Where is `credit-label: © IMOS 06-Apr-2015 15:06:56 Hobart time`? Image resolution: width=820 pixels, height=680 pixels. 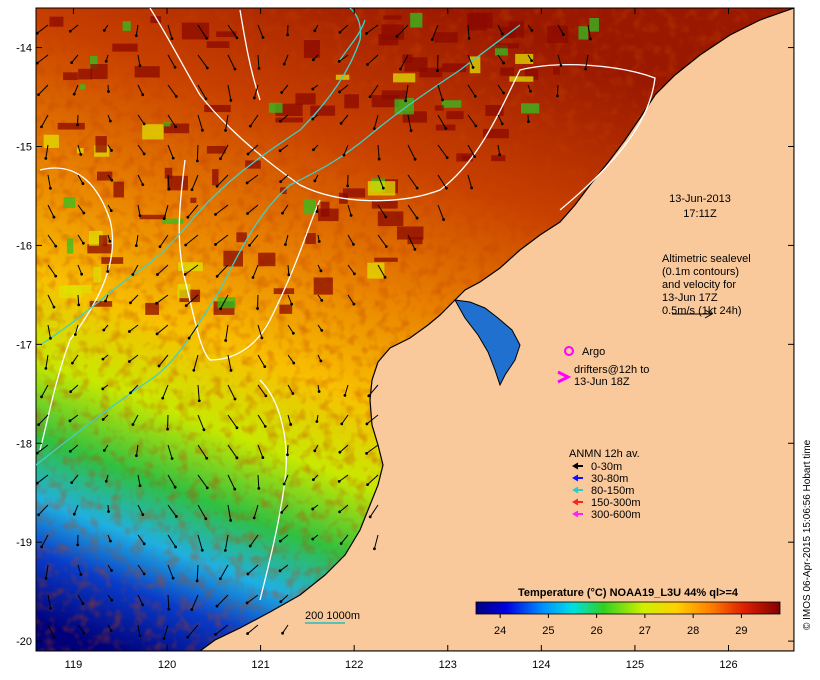
credit-label: © IMOS 06-Apr-2015 15:06:56 Hobart time is located at coordinates (807, 534).